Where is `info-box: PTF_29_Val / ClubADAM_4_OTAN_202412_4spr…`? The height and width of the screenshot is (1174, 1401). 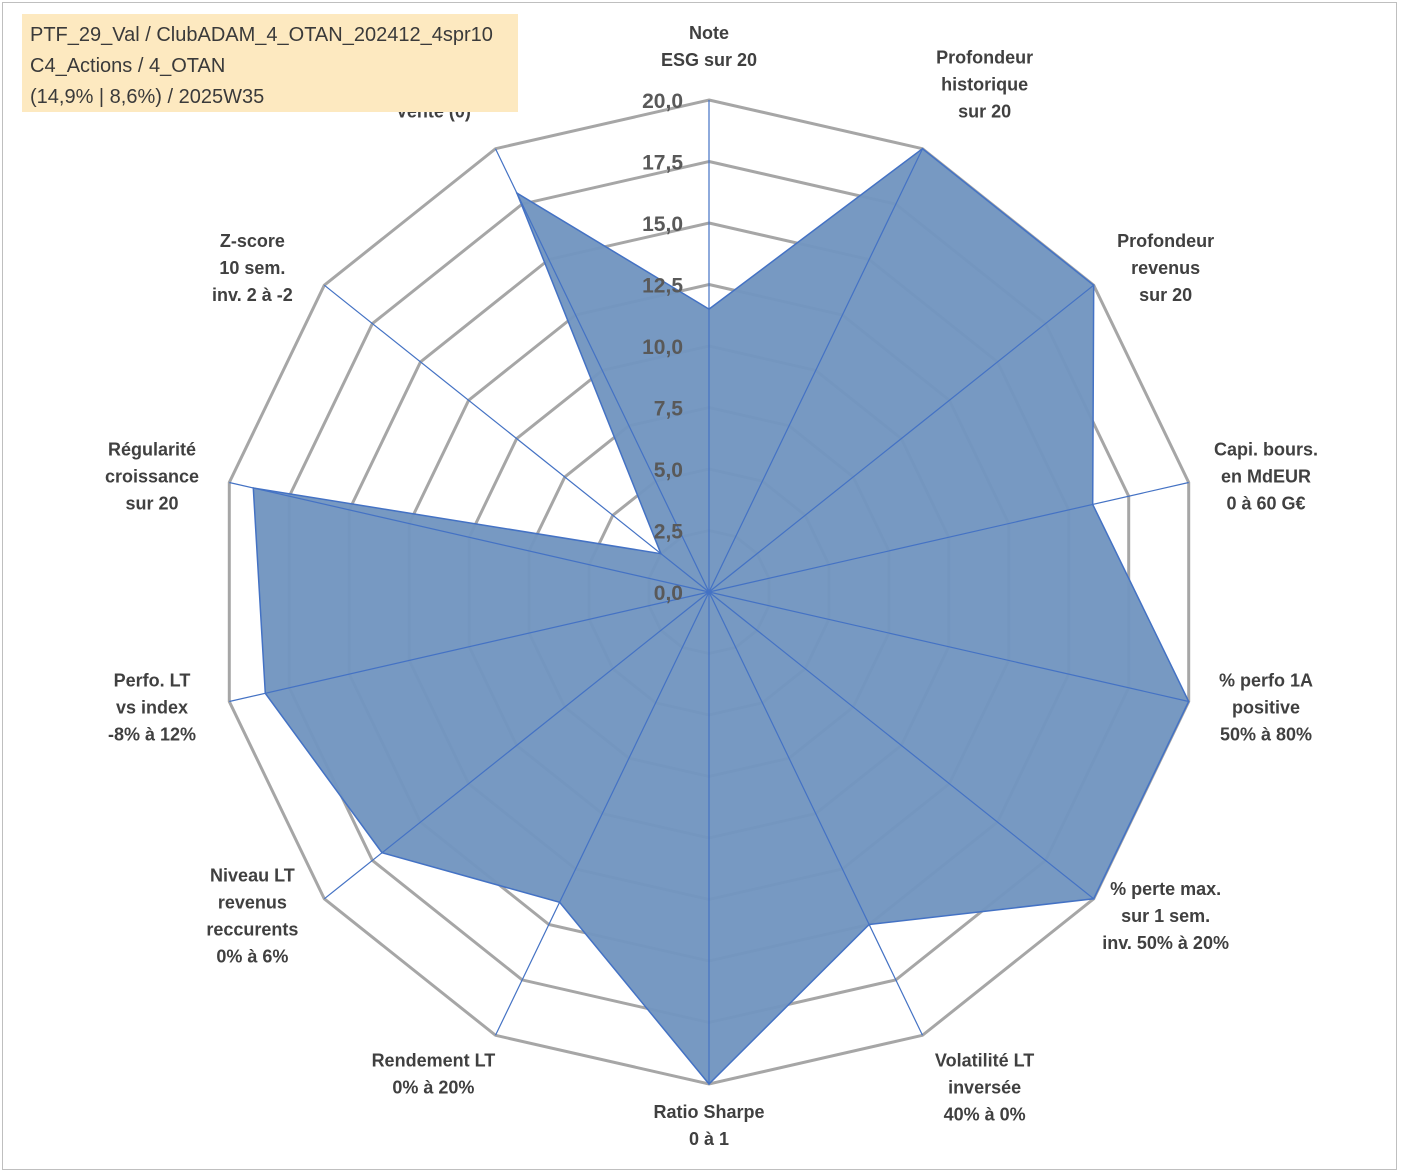 info-box: PTF_29_Val / ClubADAM_4_OTAN_202412_4spr… is located at coordinates (270, 63).